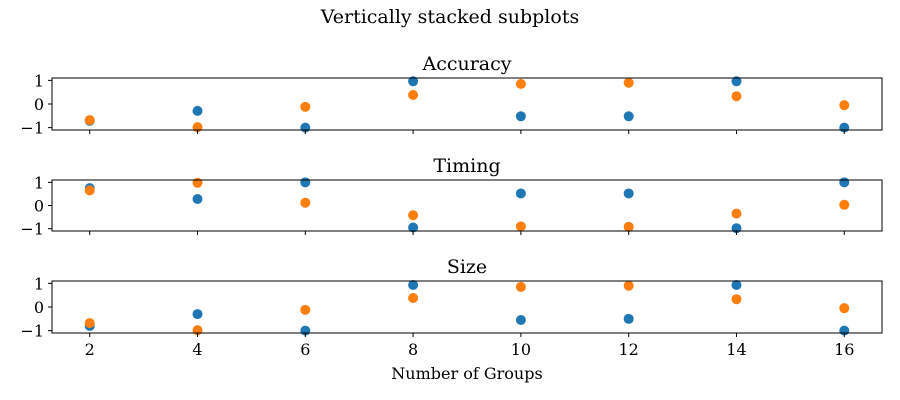  I want to click on x-tick-label: 2, so click(90, 349).